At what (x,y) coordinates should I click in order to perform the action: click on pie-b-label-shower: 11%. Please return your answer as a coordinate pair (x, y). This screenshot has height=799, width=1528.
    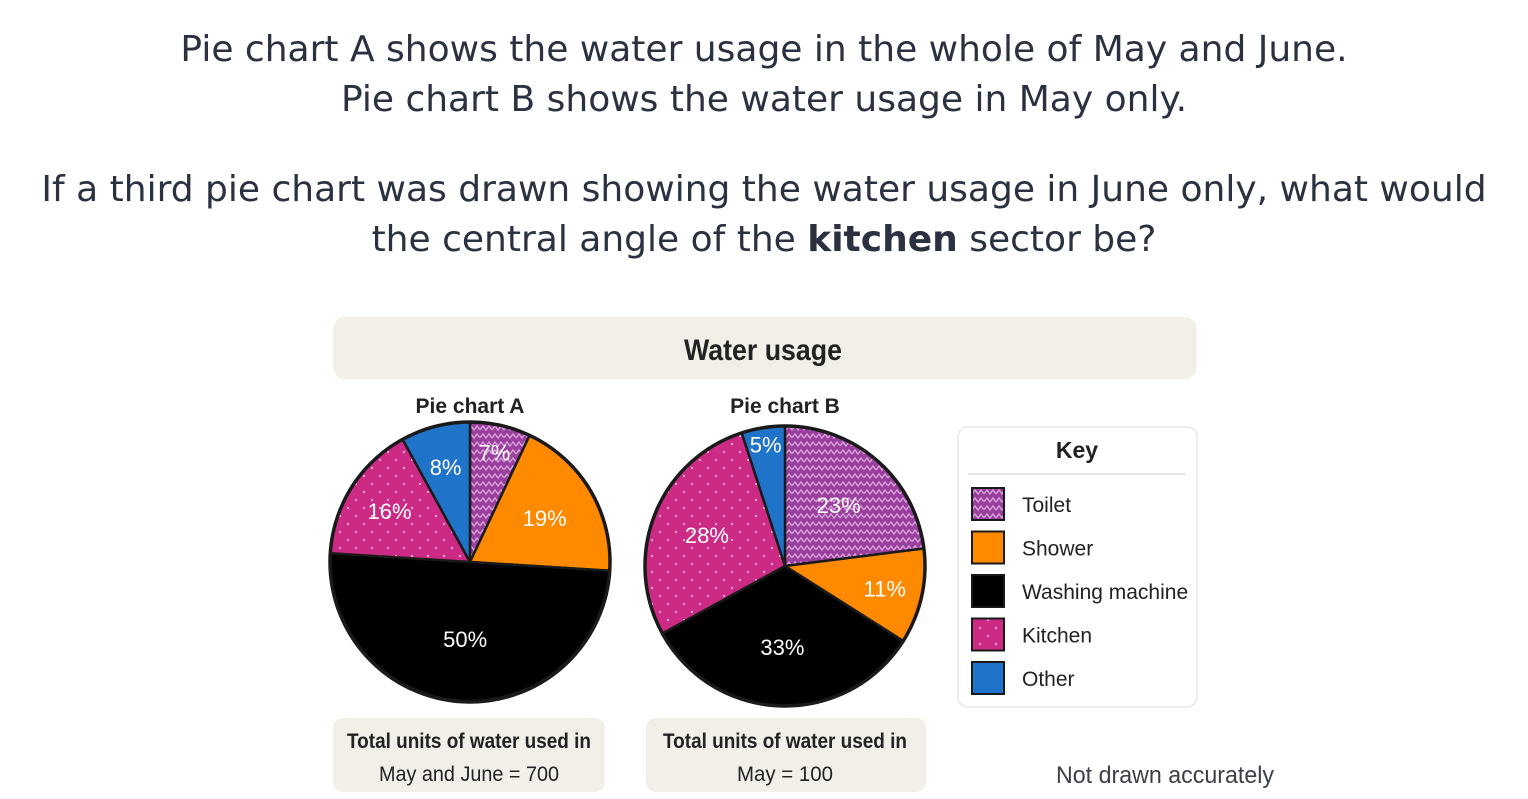
    Looking at the image, I should click on (884, 588).